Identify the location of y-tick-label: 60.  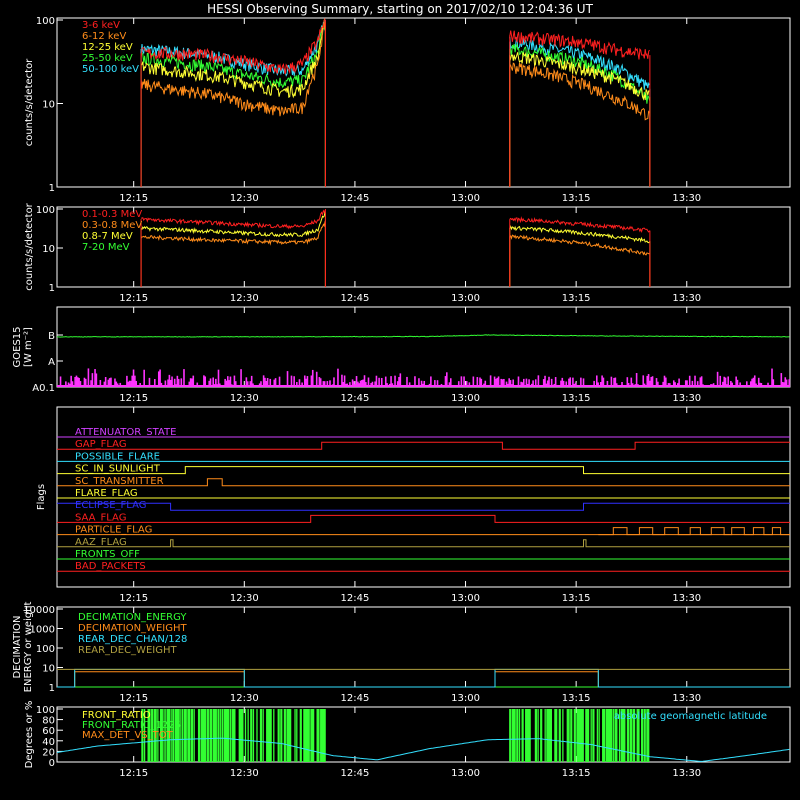
(48, 731).